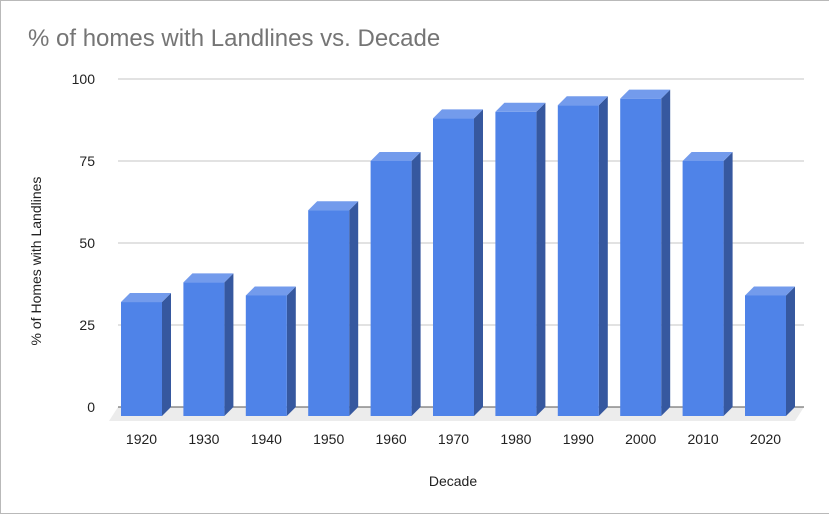  What do you see at coordinates (36, 261) in the screenshot?
I see `y-axis-title: % of Homes with Landlines` at bounding box center [36, 261].